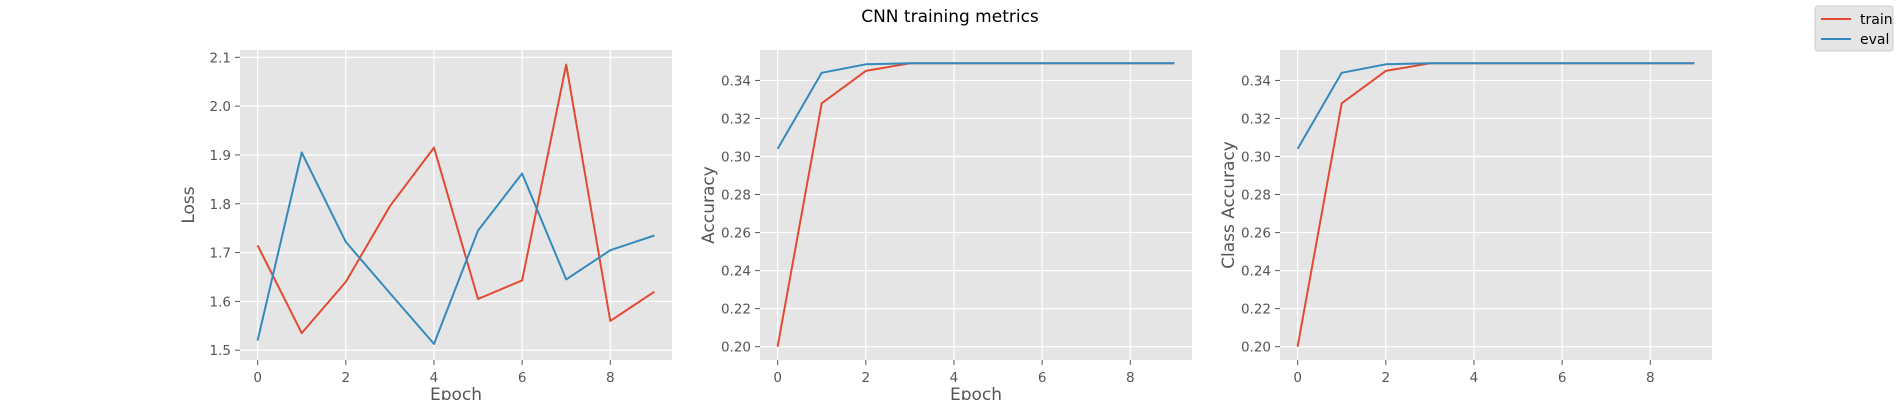 The width and height of the screenshot is (1900, 400). Describe the element at coordinates (1562, 378) in the screenshot. I see `class-accuracy-x-tick-label: 6` at that location.